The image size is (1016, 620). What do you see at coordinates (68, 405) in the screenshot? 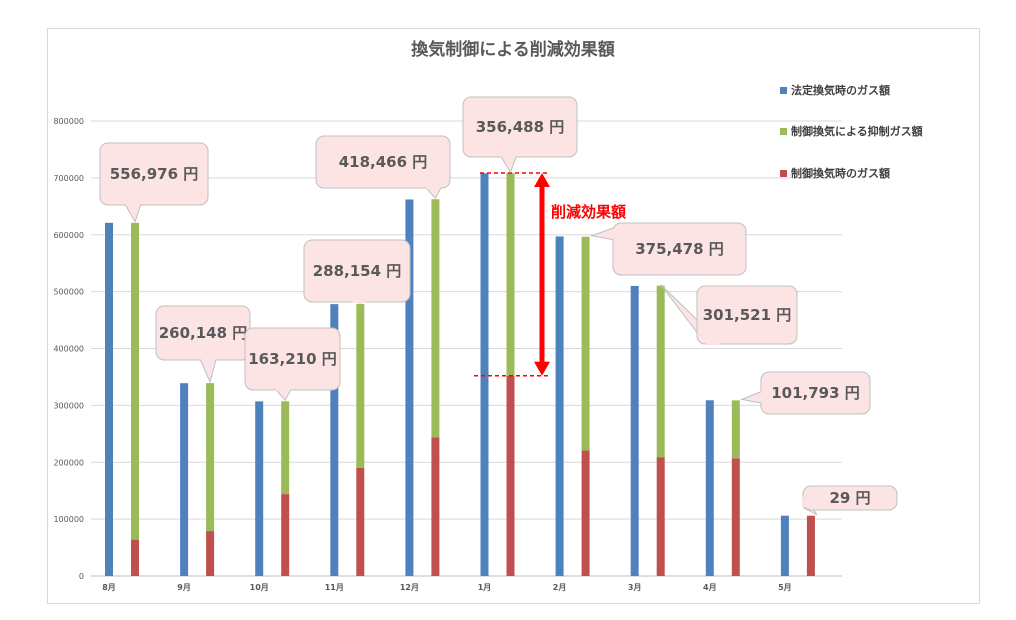
I see `y-tick-label: 300000` at bounding box center [68, 405].